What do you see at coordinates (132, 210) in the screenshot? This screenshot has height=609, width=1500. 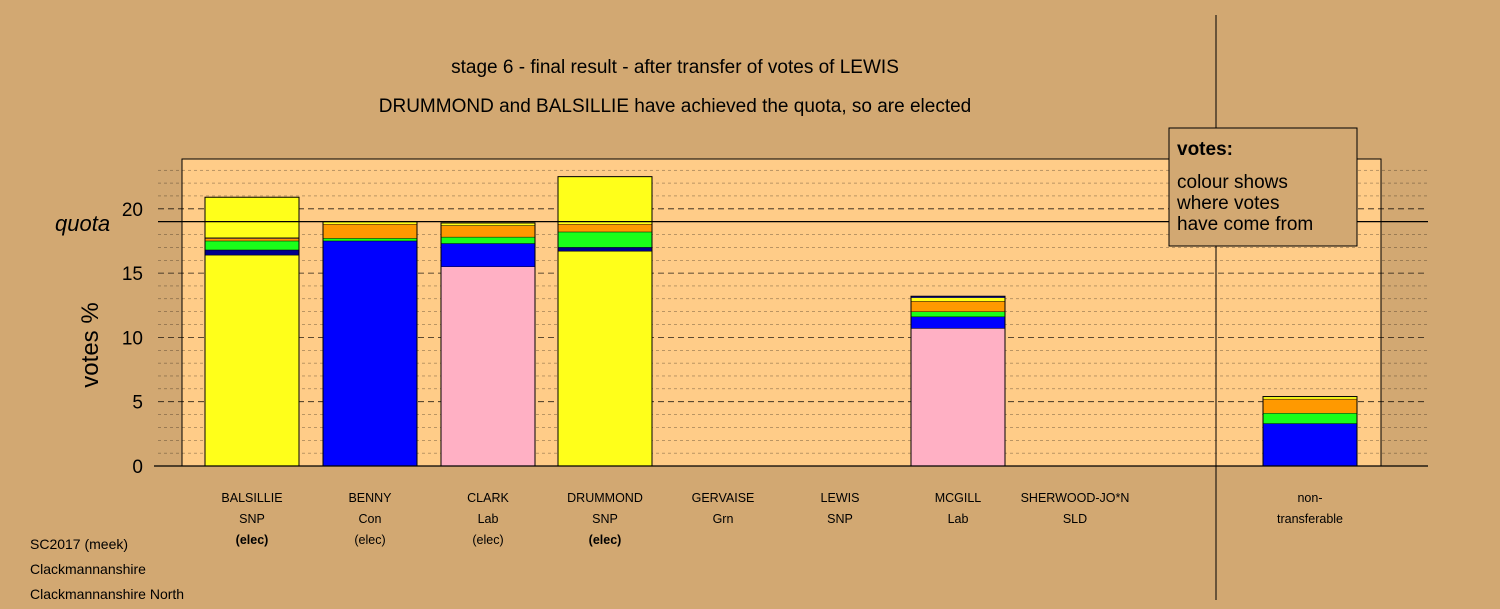 I see `y-tick-label: 20` at bounding box center [132, 210].